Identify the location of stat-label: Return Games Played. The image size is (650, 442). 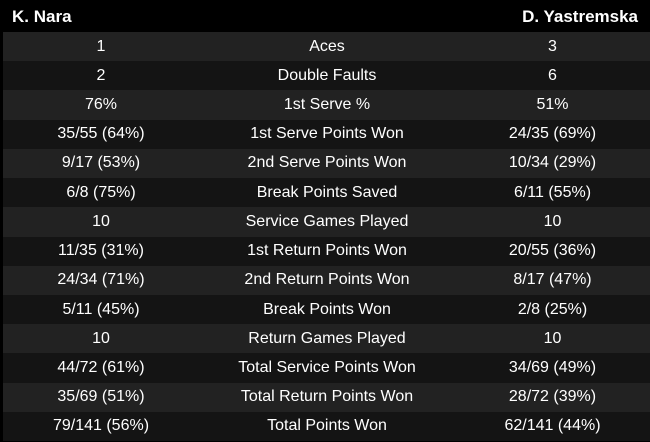
(327, 338).